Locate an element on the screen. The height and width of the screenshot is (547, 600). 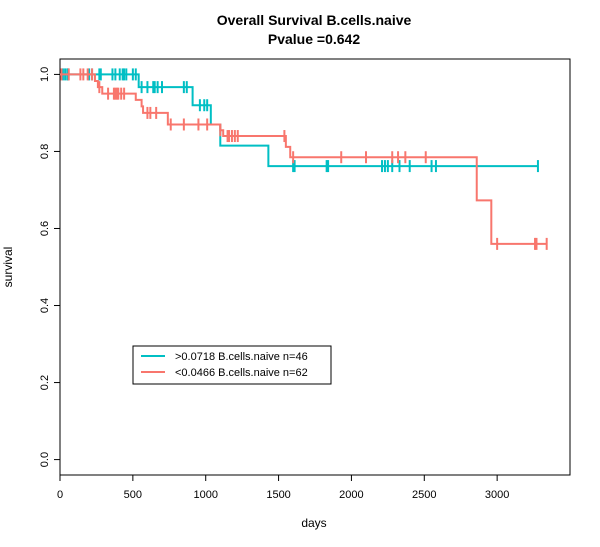
x-tick-label: 0 is located at coordinates (60, 495).